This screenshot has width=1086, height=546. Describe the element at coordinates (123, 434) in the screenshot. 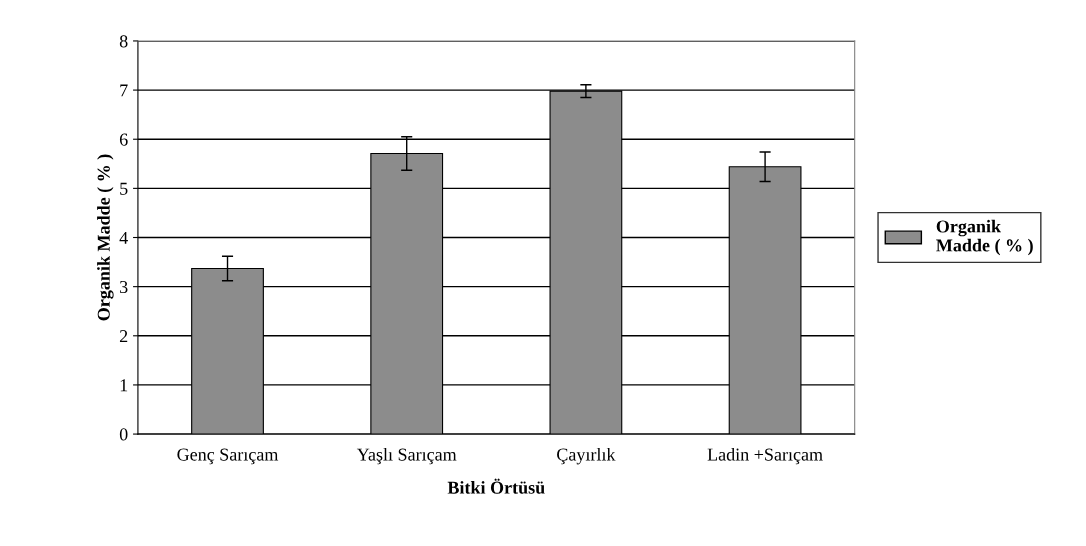

I see `y-tick-label: 0` at that location.